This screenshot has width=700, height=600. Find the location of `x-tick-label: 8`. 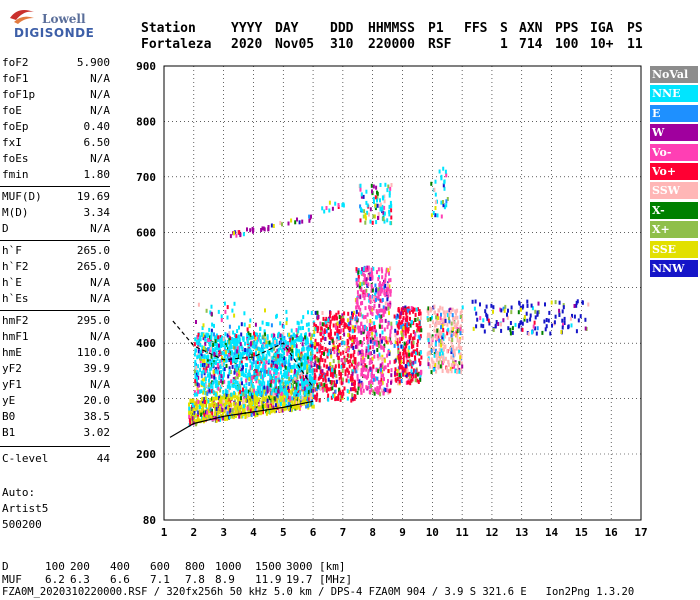

x-tick-label: 8 is located at coordinates (372, 532).